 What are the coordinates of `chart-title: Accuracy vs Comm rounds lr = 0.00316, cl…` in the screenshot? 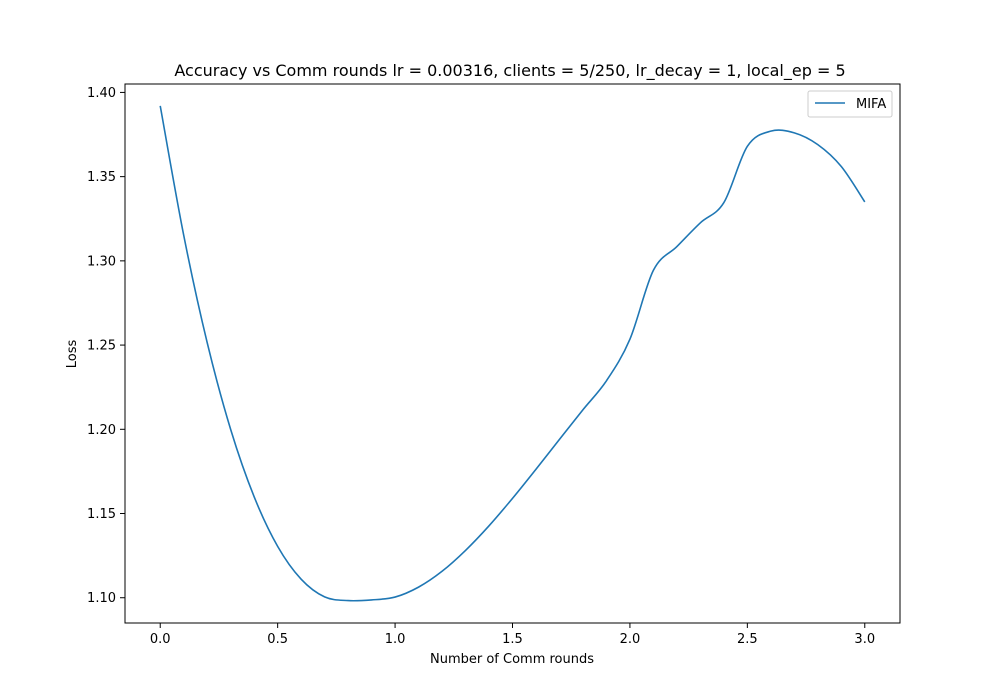 It's located at (509, 71).